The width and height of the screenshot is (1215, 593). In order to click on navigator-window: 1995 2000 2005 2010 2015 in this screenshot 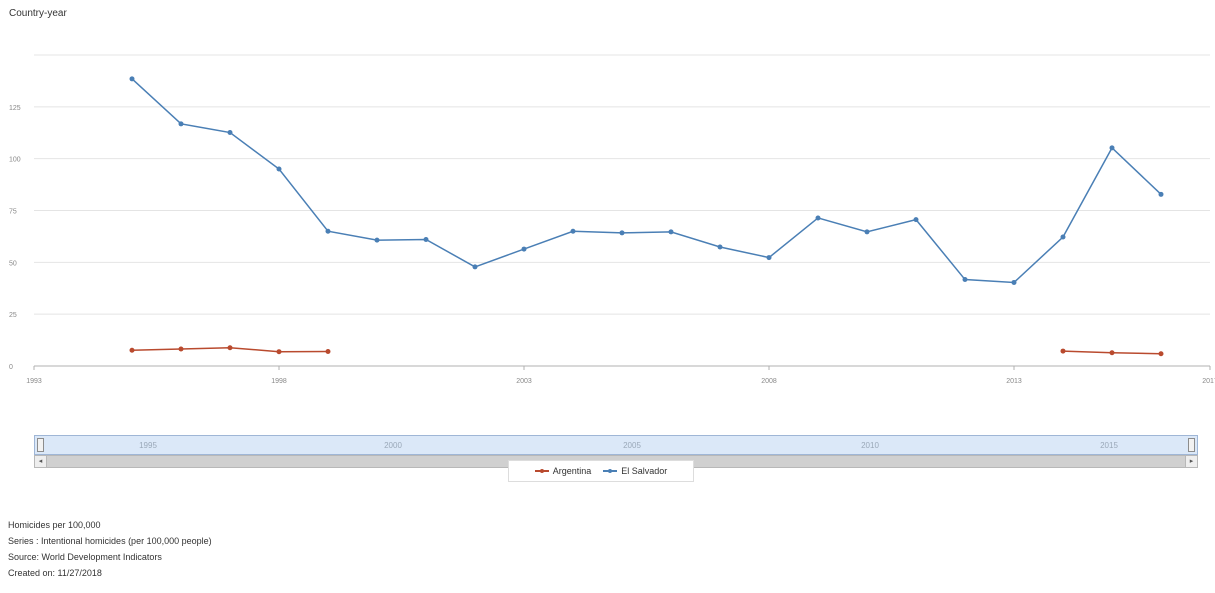, I will do `click(616, 445)`.